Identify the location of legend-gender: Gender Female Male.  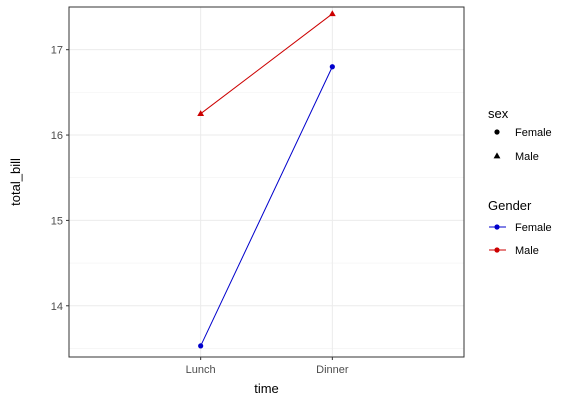
(520, 227).